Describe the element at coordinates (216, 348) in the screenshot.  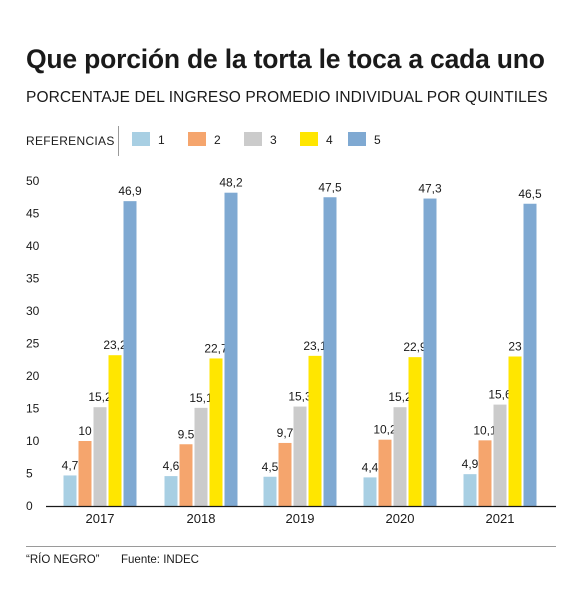
I see `data-label: 22,7` at that location.